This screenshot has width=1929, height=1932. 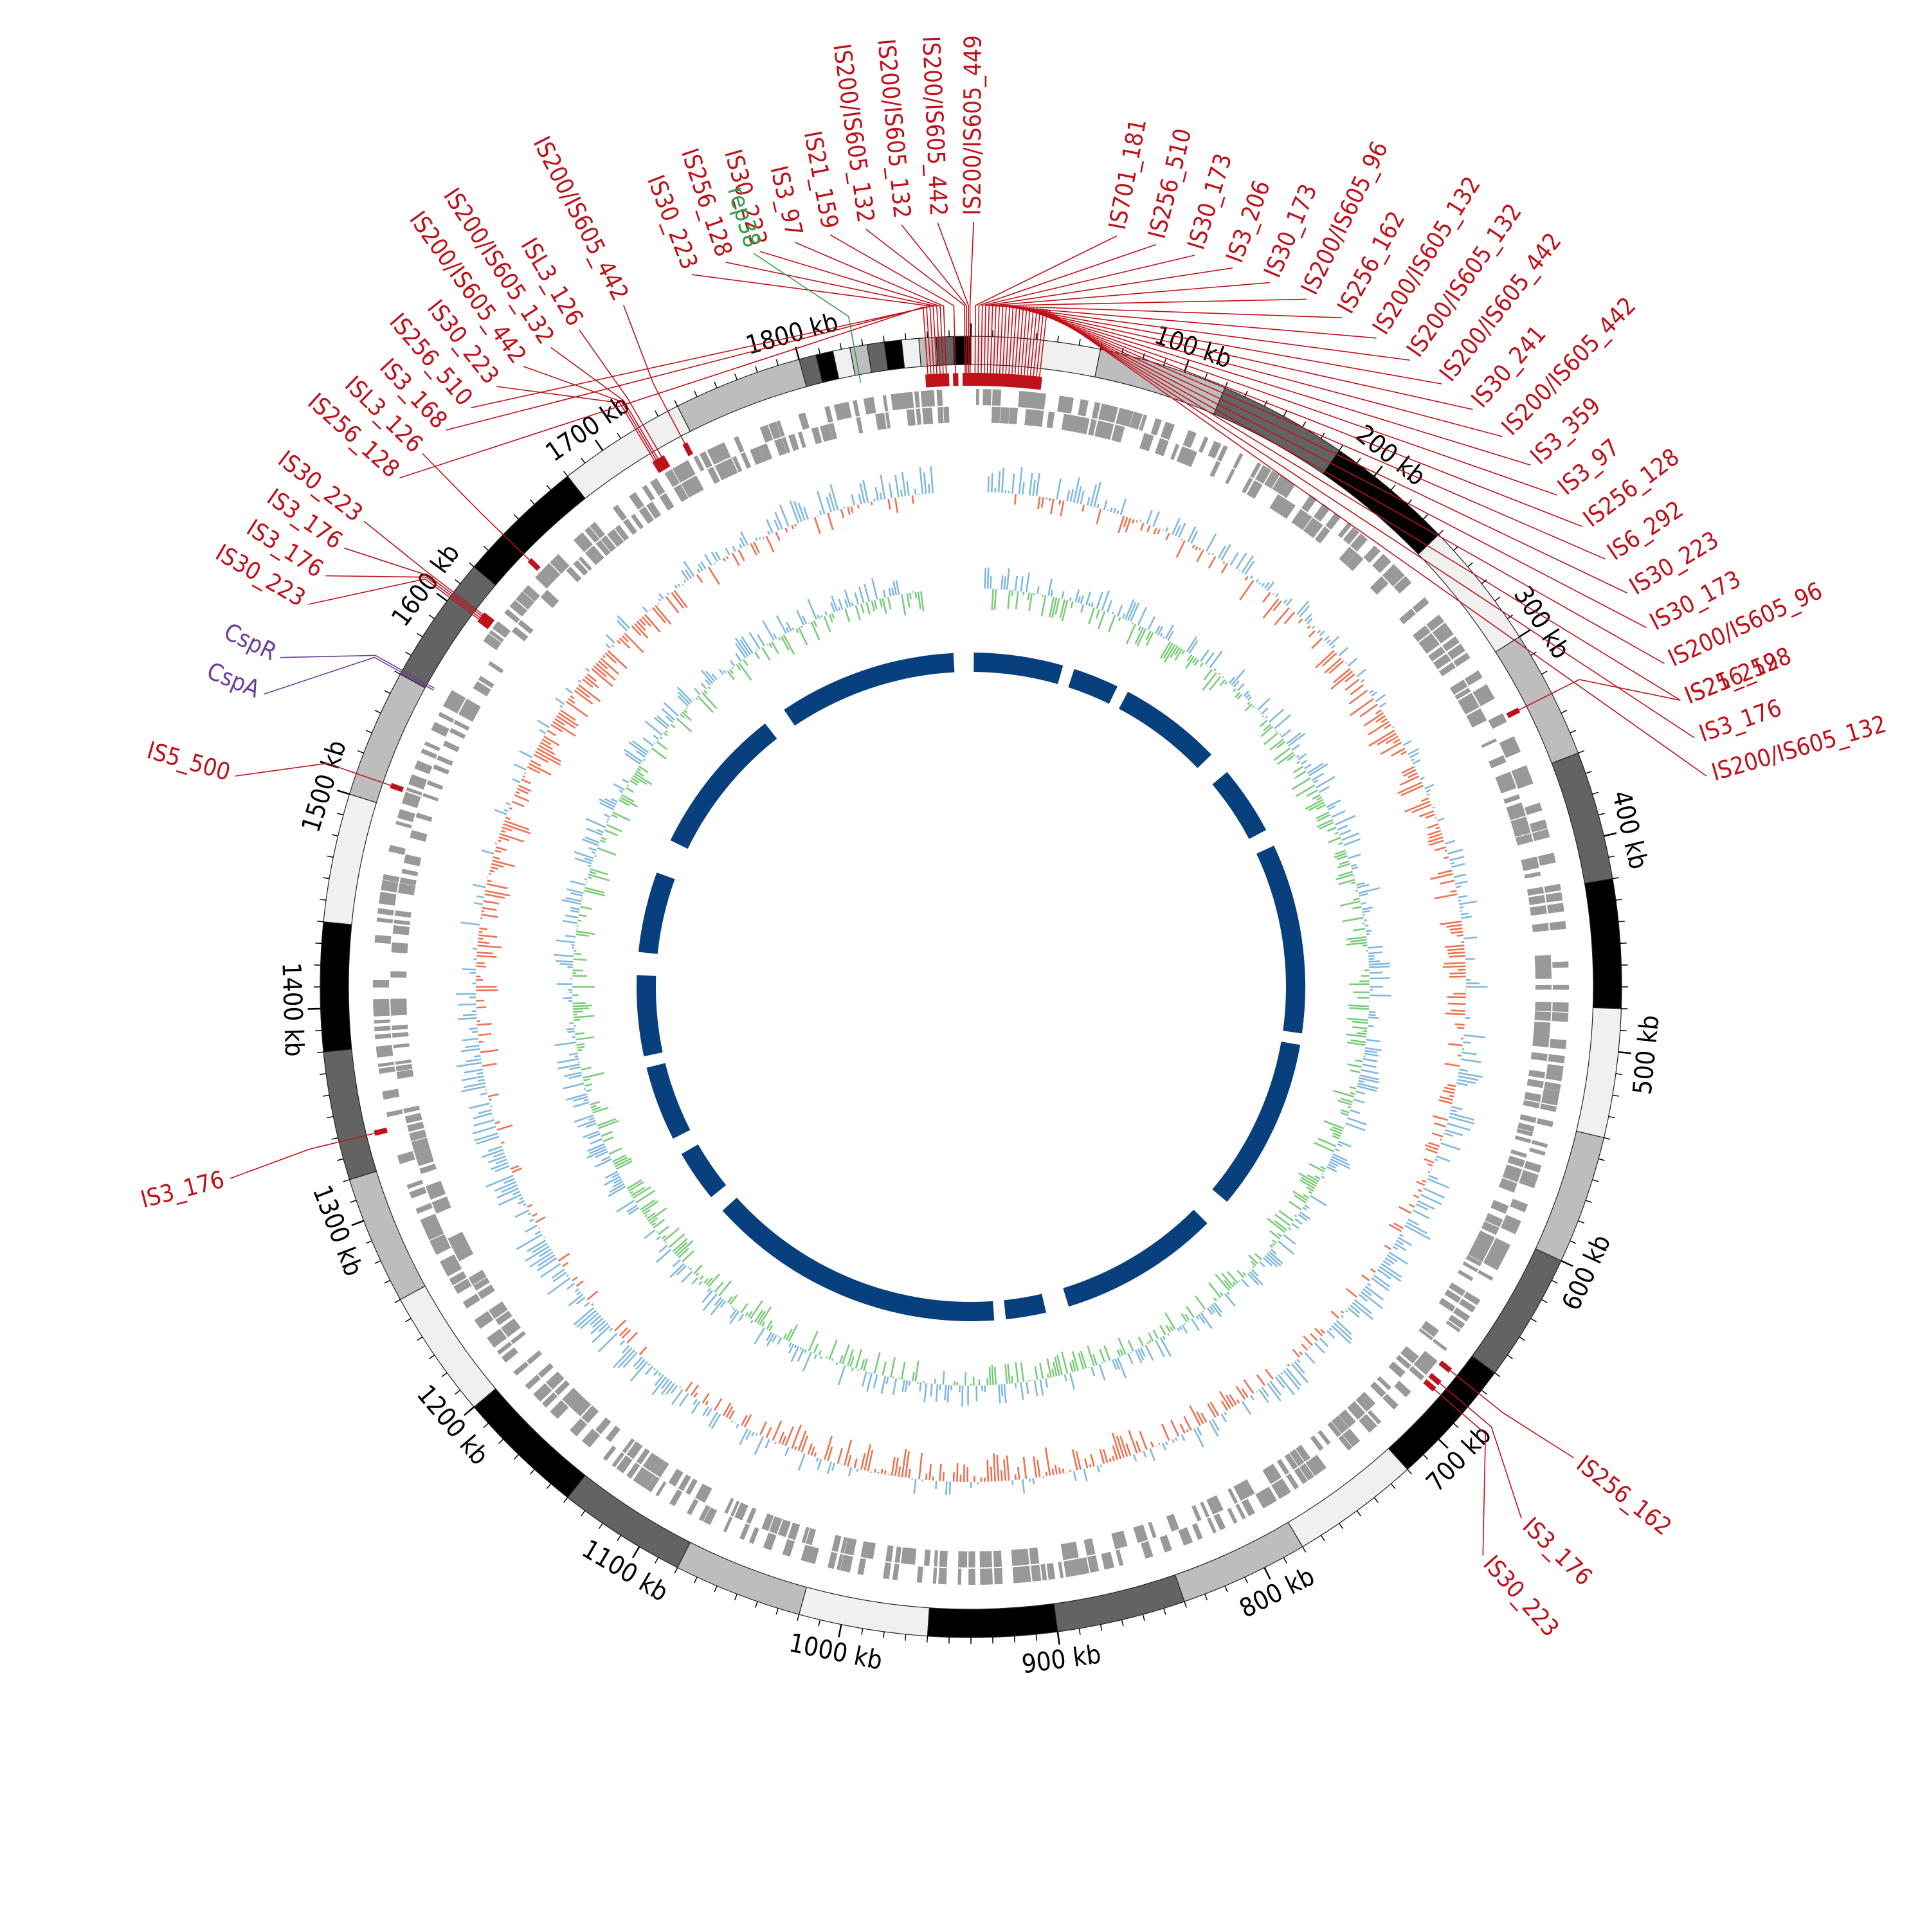 I want to click on inner-ring-segment, so click(x=1280, y=939).